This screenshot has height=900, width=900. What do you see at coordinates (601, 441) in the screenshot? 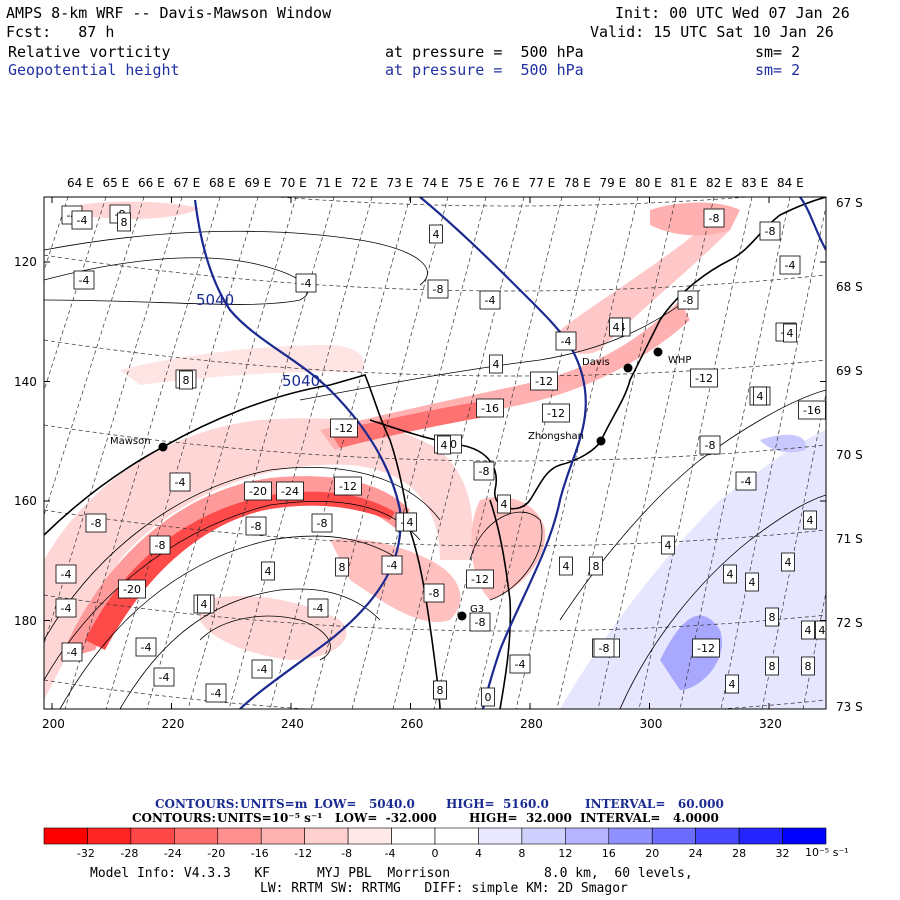
I see `zhongshan-marker` at bounding box center [601, 441].